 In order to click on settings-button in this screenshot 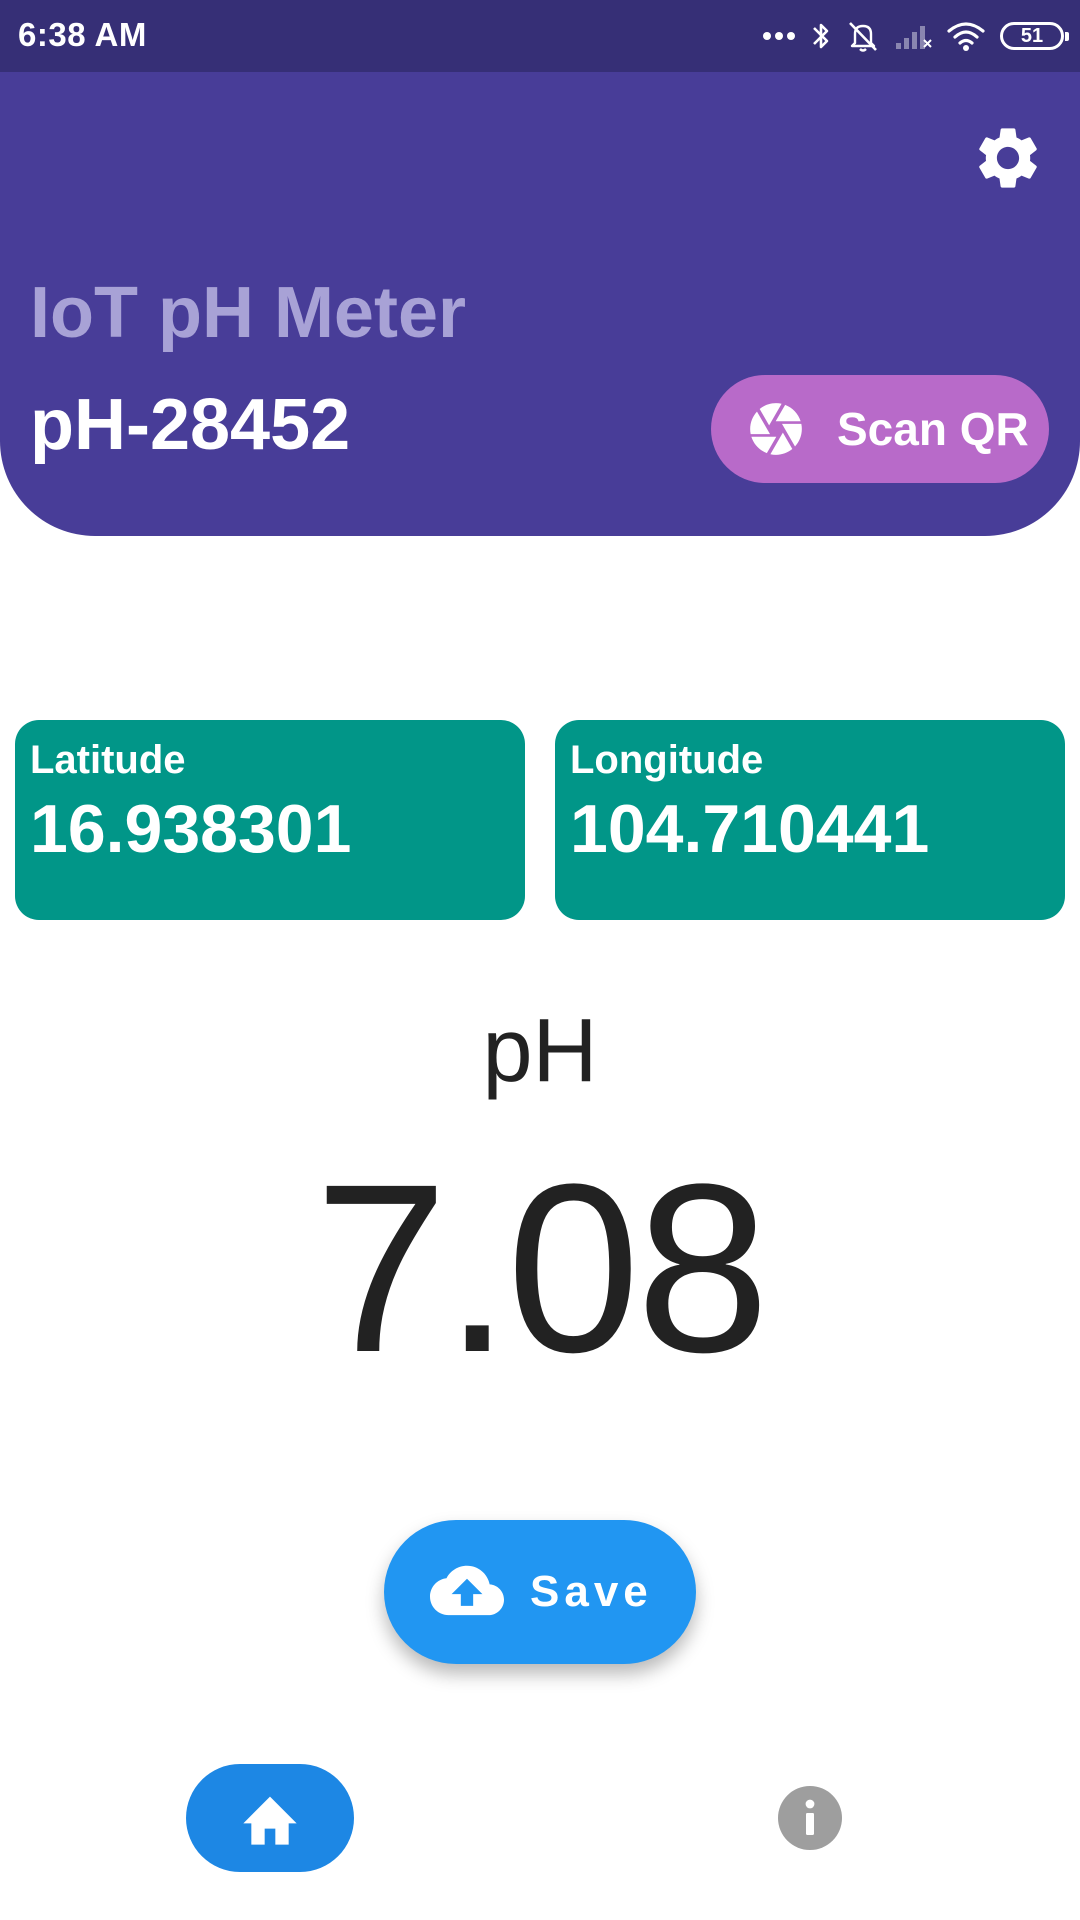, I will do `click(1008, 158)`.